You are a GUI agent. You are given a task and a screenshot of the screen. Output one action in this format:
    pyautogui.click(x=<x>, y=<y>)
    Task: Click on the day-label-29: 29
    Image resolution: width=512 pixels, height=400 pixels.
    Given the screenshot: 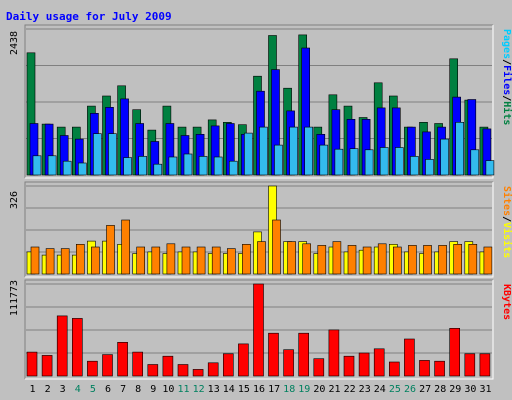 What is the action you would take?
    pyautogui.click(x=455, y=389)
    